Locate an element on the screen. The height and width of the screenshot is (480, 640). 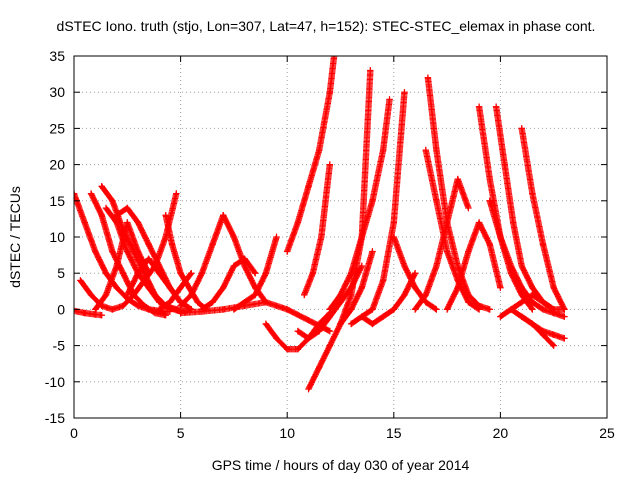
y-tick-label: -15 is located at coordinates (55, 418).